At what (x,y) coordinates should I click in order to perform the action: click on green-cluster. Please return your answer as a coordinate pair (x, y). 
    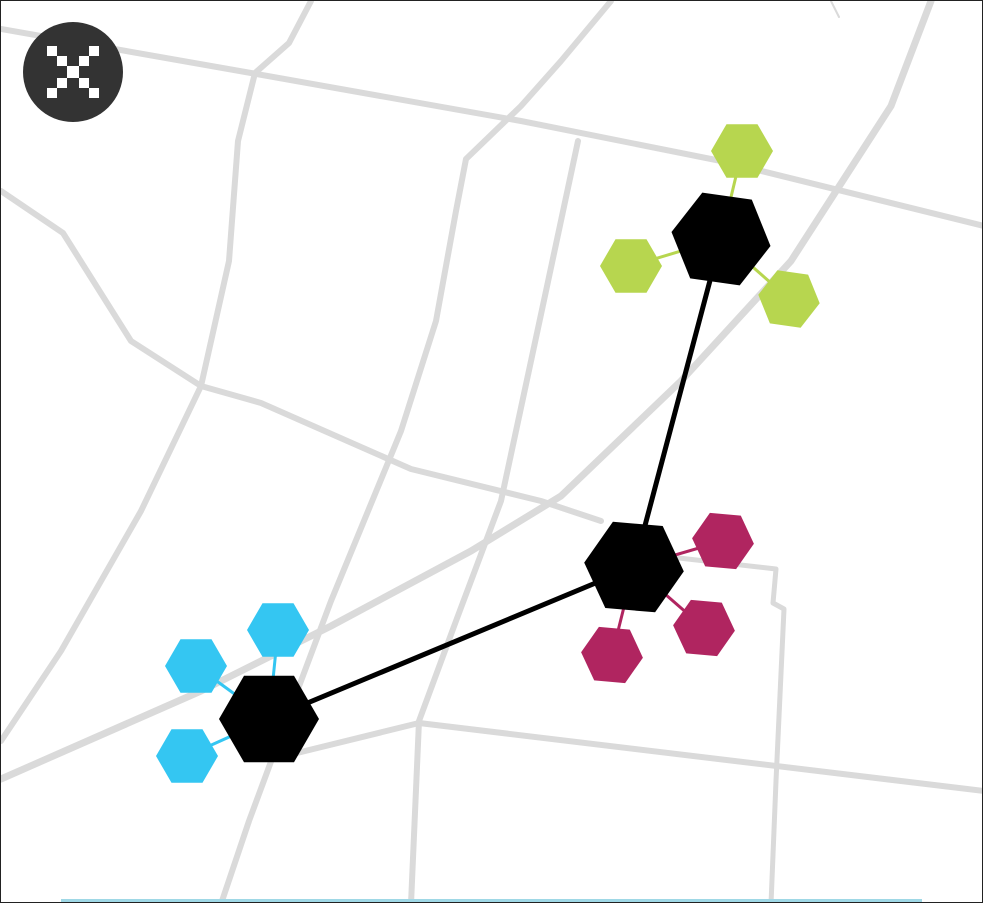
    Looking at the image, I should click on (710, 226).